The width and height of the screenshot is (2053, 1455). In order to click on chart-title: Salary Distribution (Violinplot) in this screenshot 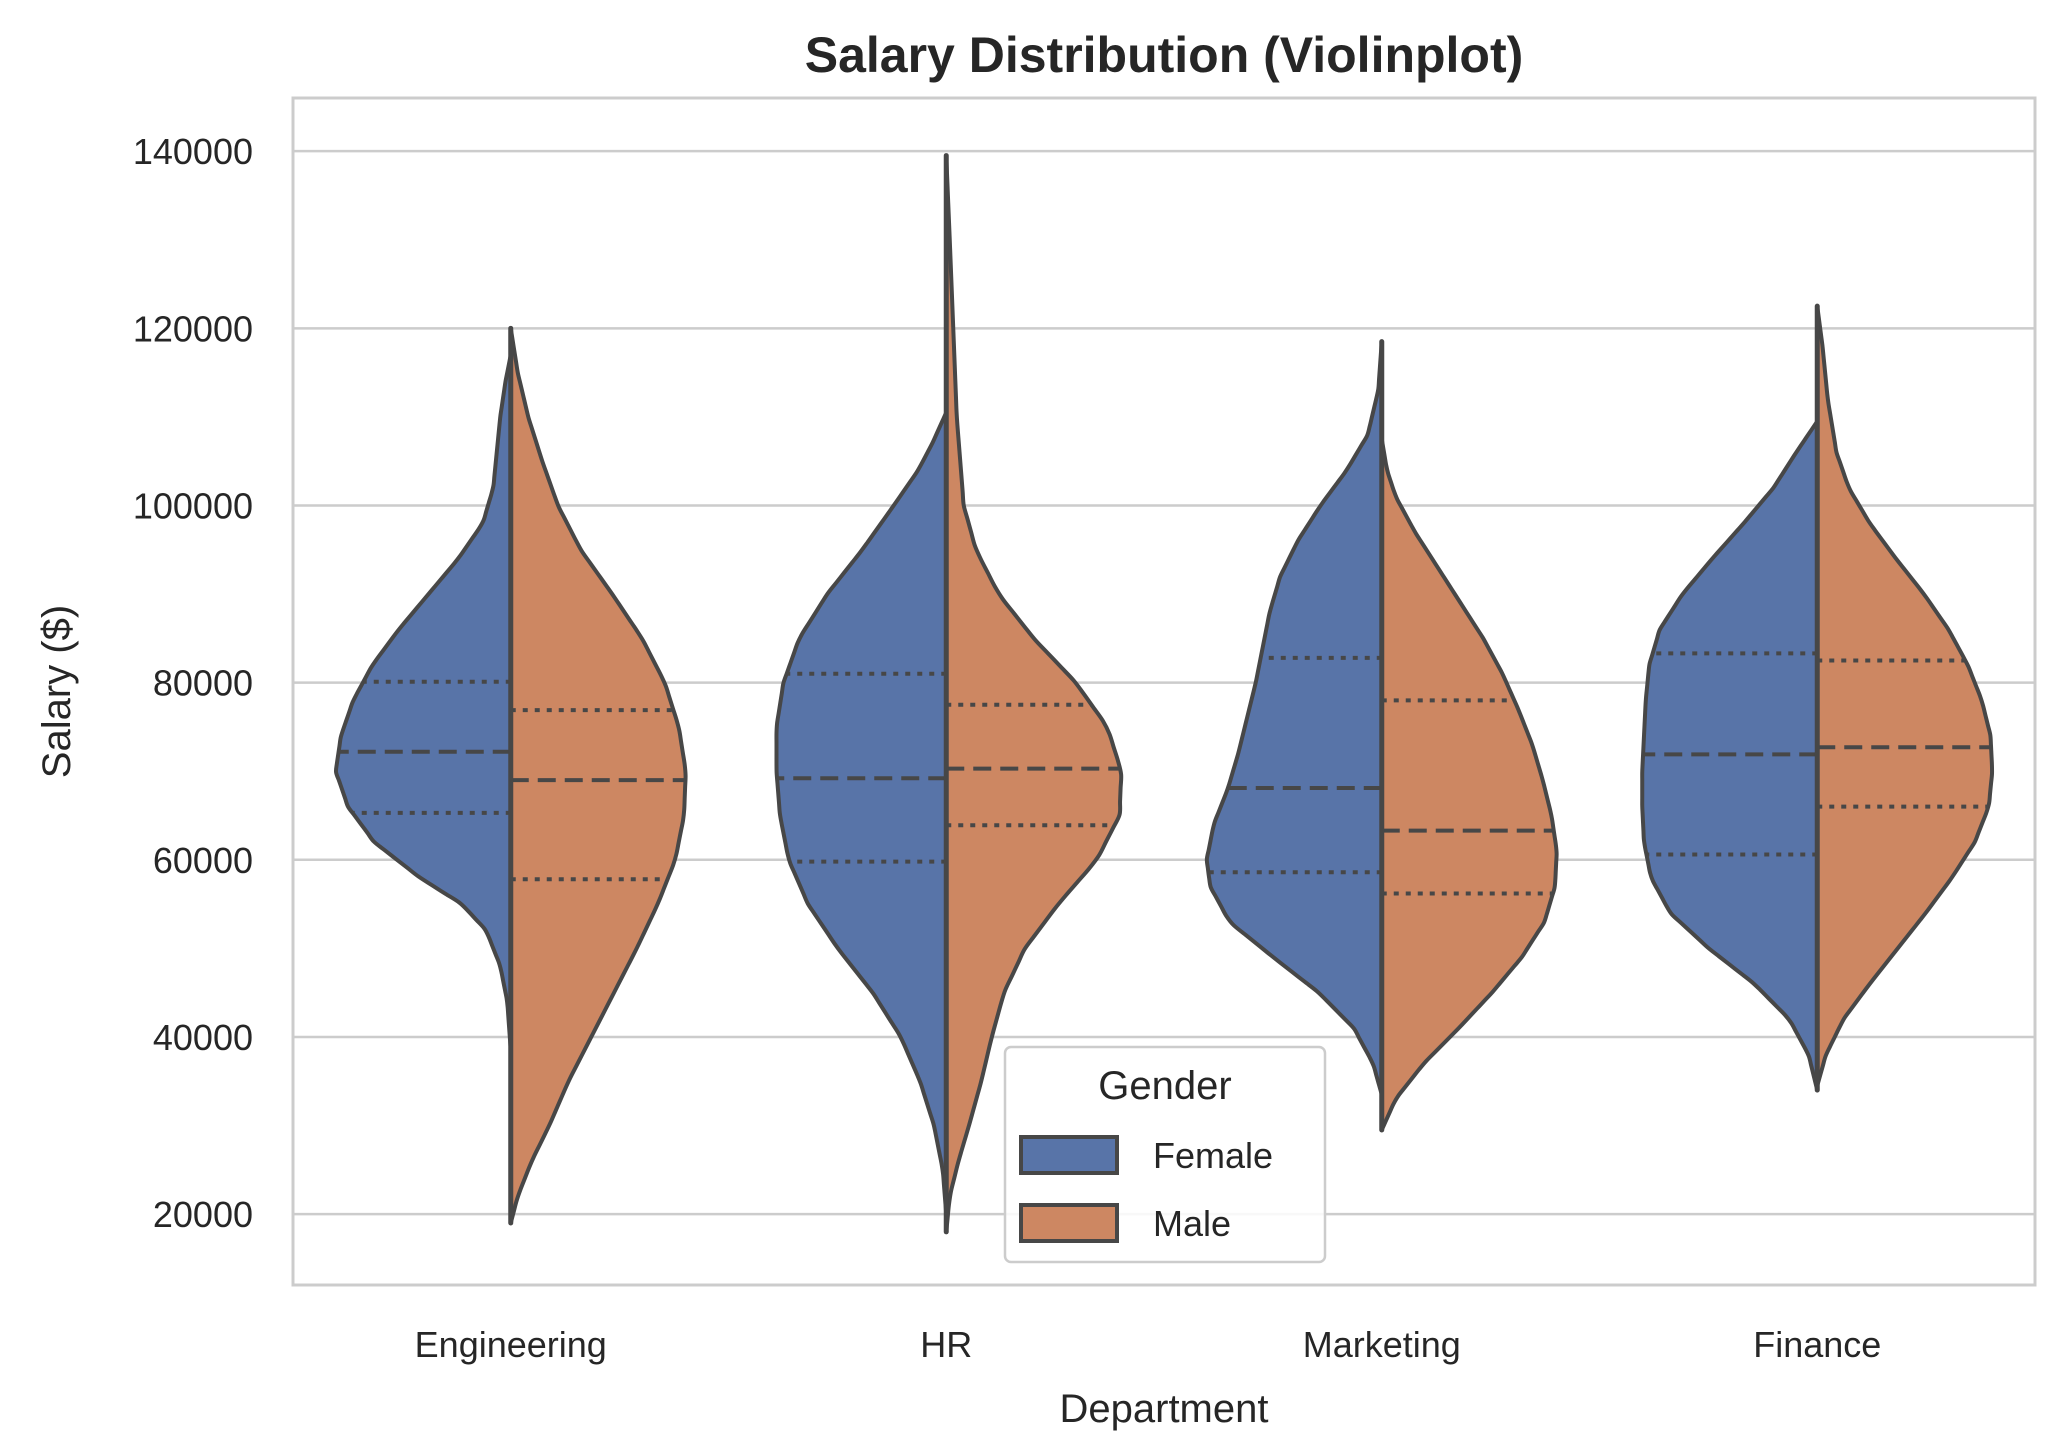, I will do `click(1164, 55)`.